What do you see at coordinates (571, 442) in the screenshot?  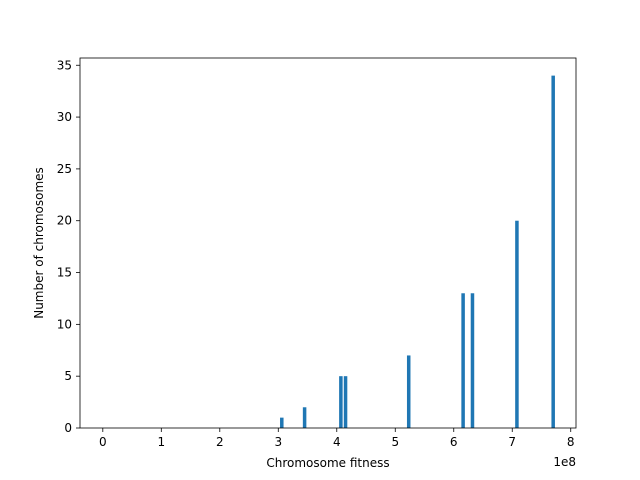 I see `x-tick-label: 8` at bounding box center [571, 442].